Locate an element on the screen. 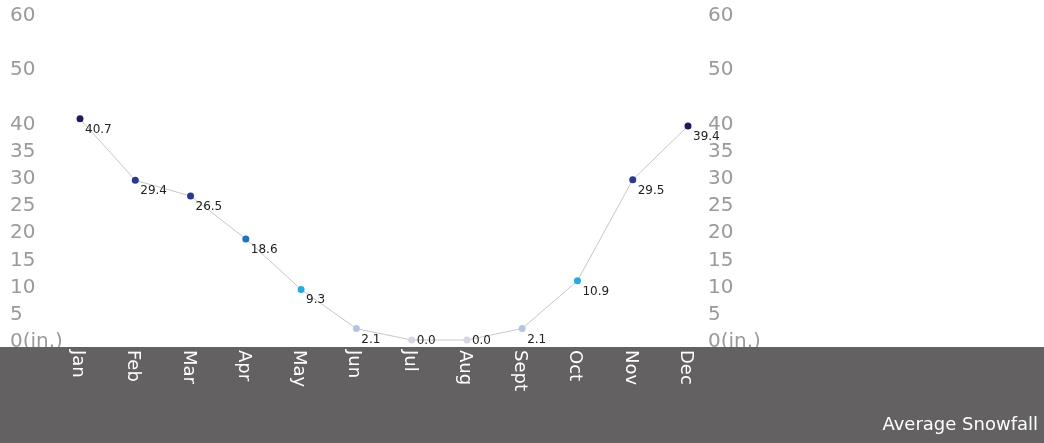  data-label: 29.4 is located at coordinates (153, 190).